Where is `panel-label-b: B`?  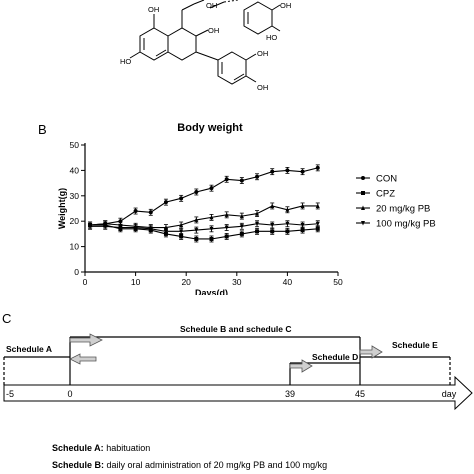
panel-label-b: B is located at coordinates (42, 129).